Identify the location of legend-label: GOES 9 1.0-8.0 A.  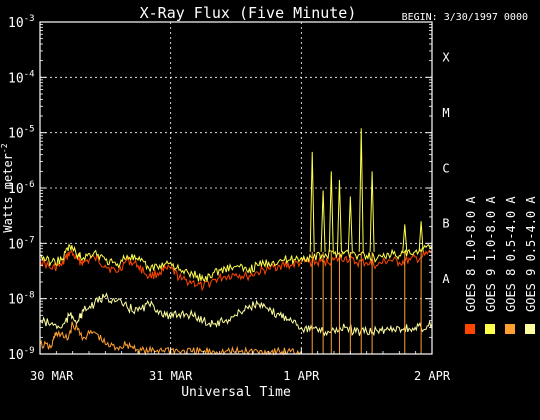
(491, 254).